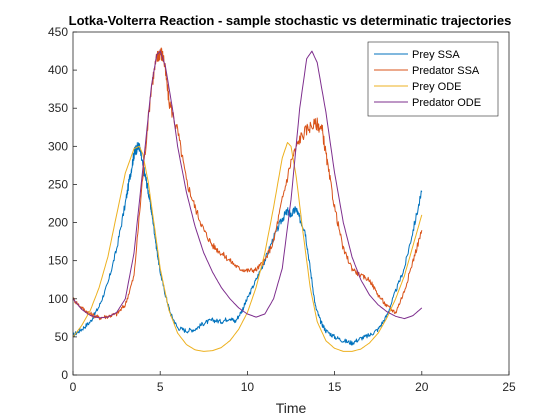  What do you see at coordinates (509, 387) in the screenshot?
I see `x-tick-label: 25` at bounding box center [509, 387].